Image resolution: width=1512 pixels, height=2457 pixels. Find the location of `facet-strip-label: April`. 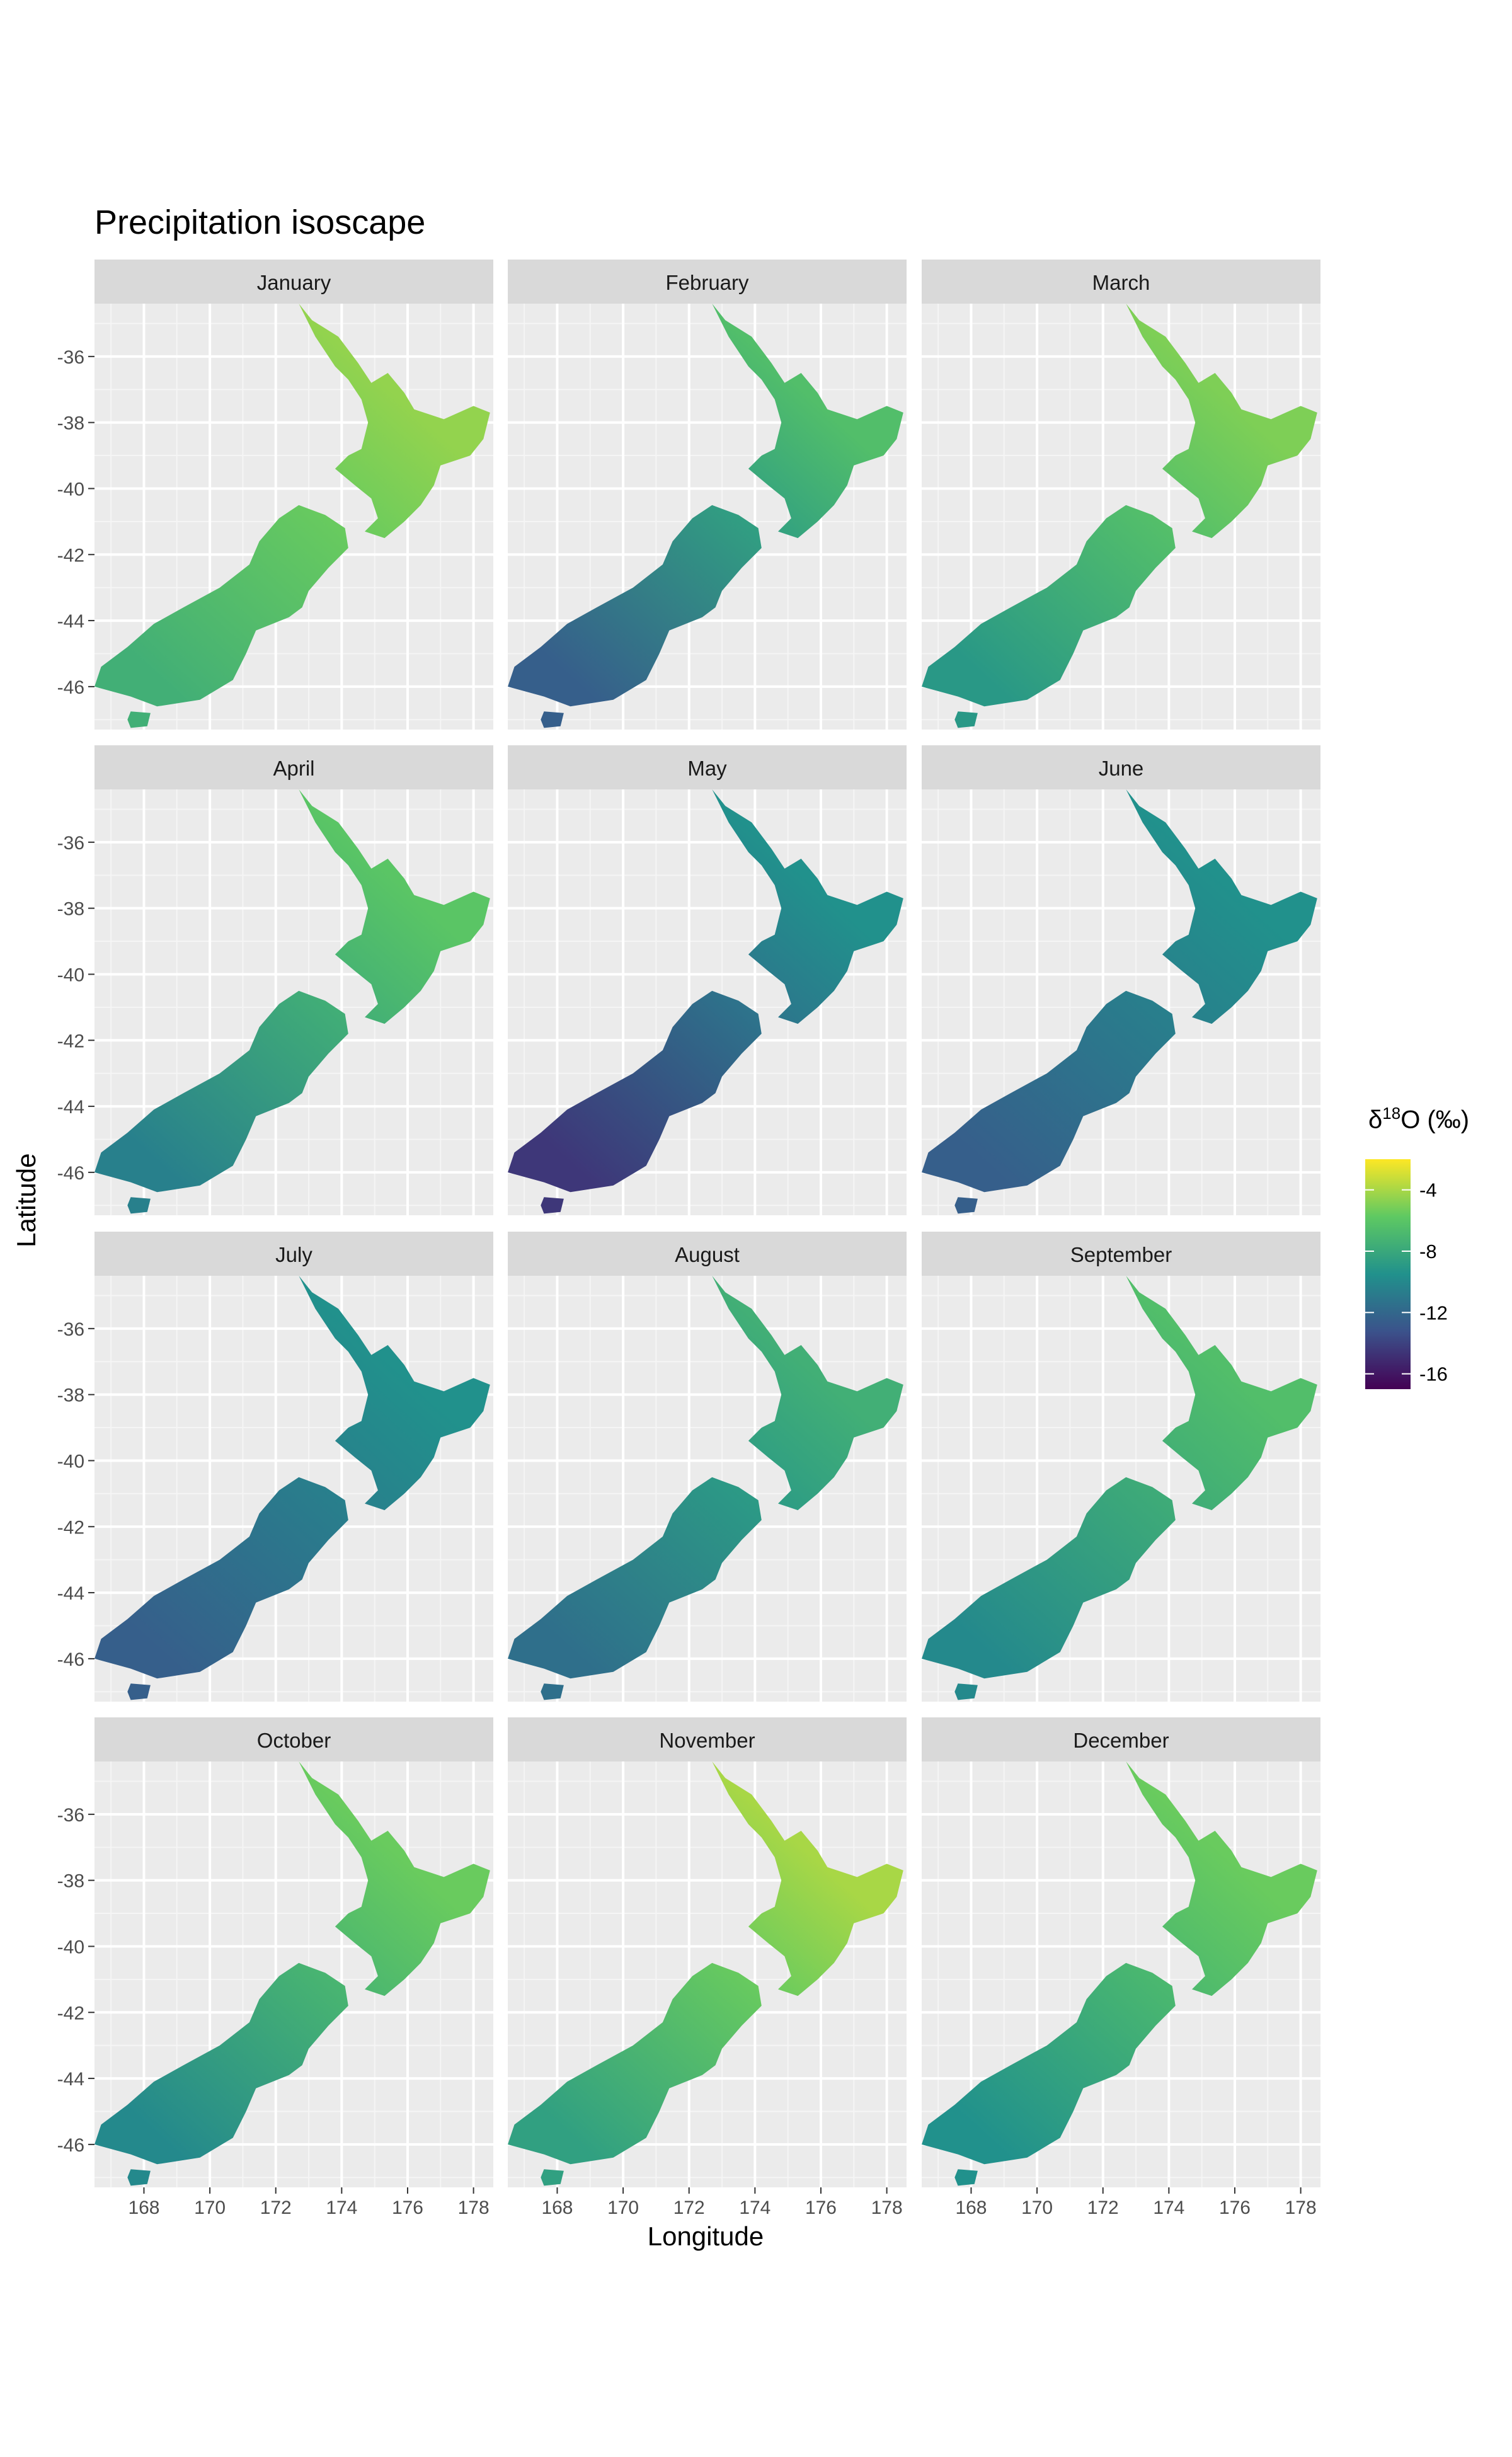

facet-strip-label: April is located at coordinates (293, 768).